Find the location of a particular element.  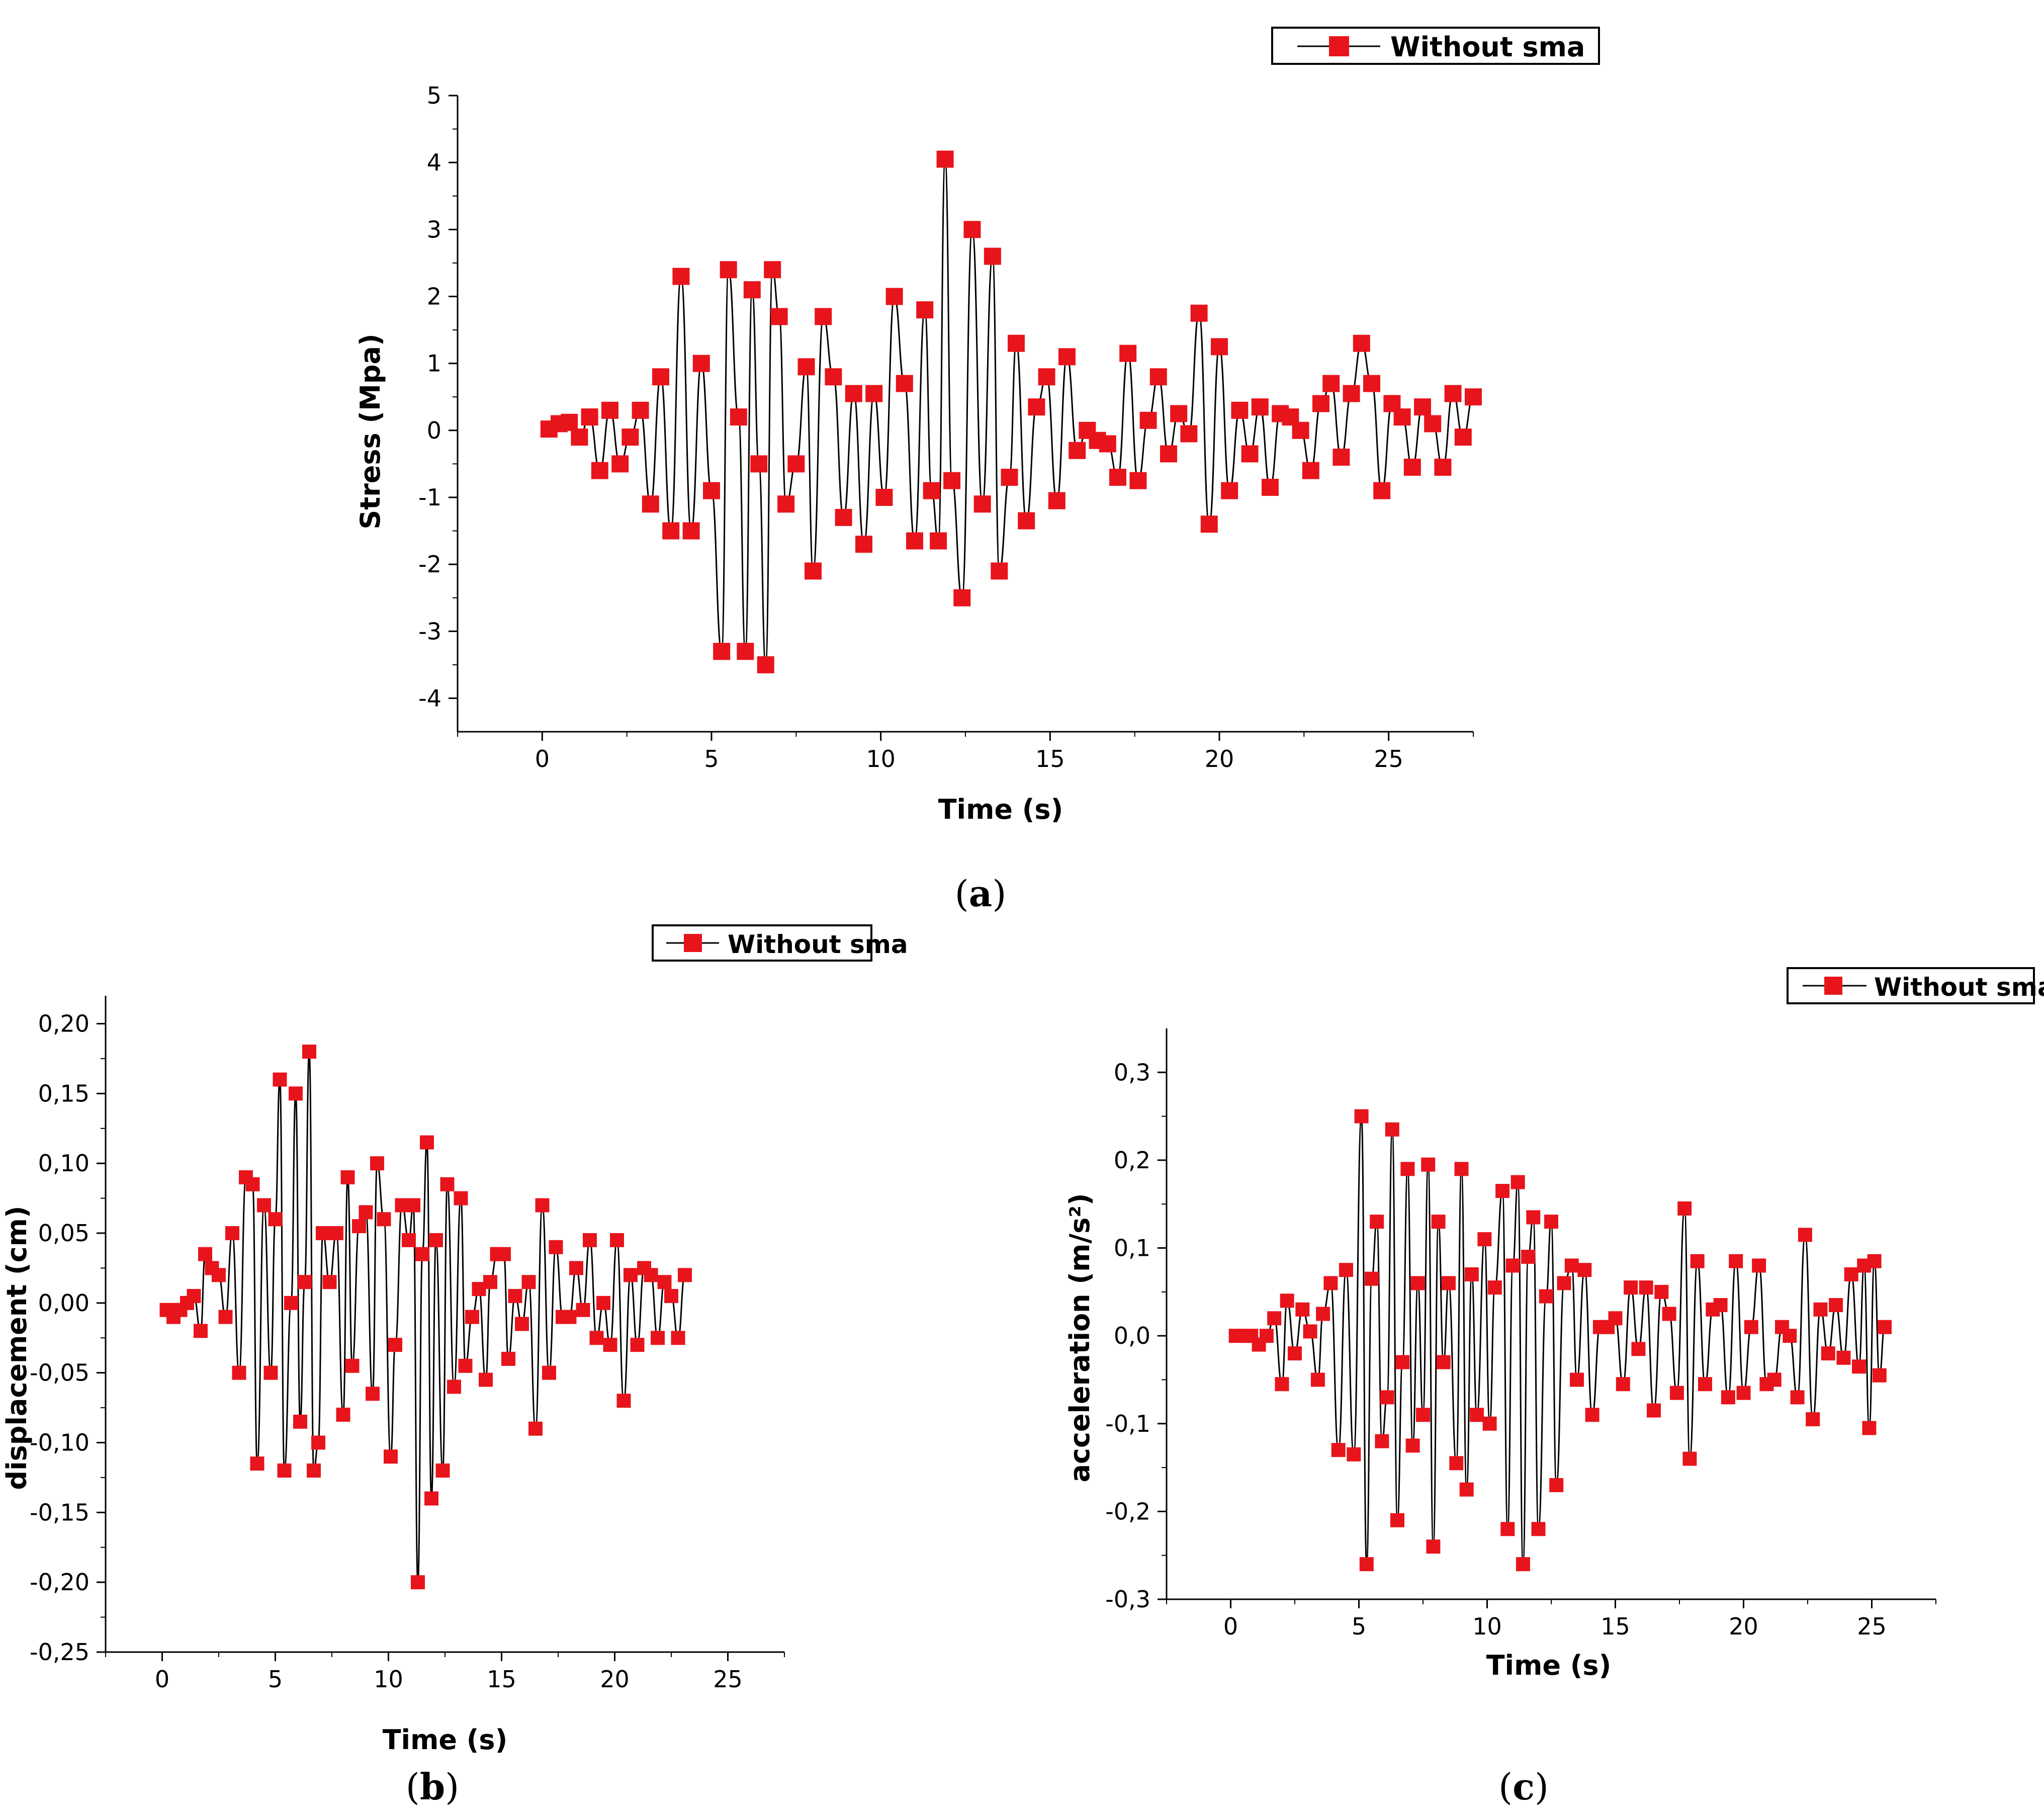

displacement-legend-marker-icon is located at coordinates (693, 943).